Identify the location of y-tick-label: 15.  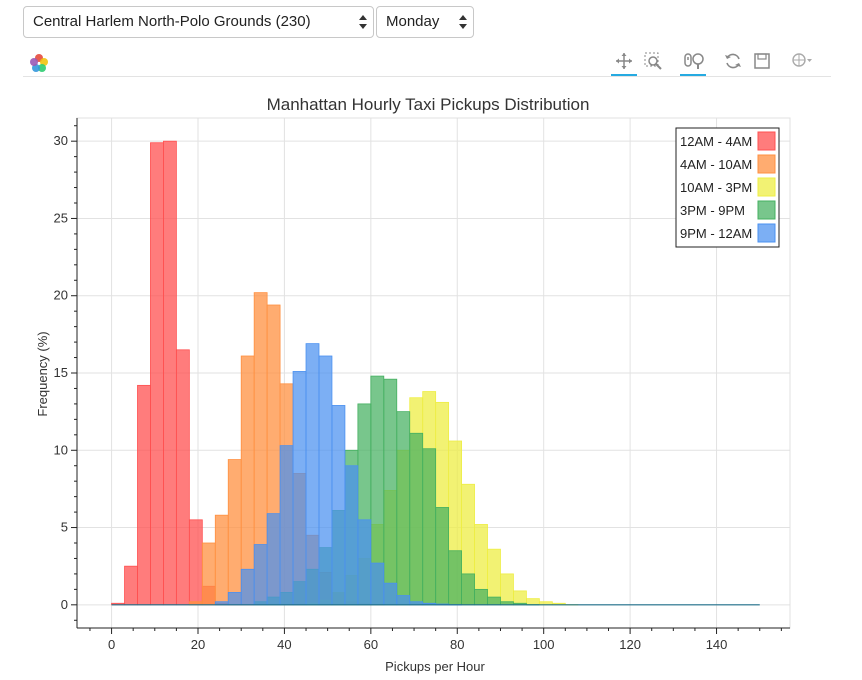
(61, 372).